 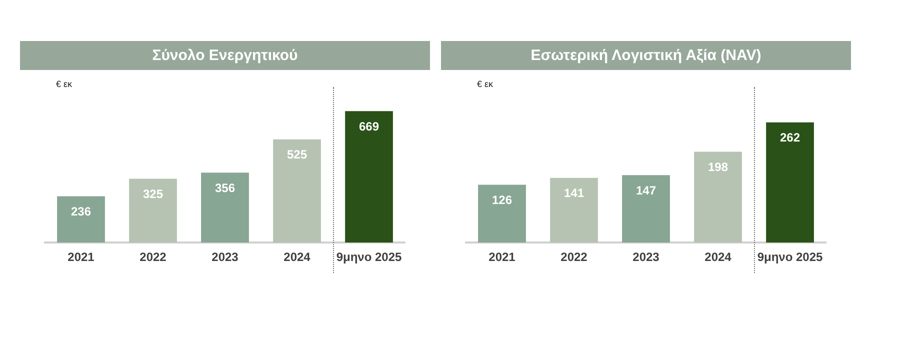 What do you see at coordinates (646, 55) in the screenshot?
I see `chart-title: Εσωτερική Λογιστική Αξία (NAV)` at bounding box center [646, 55].